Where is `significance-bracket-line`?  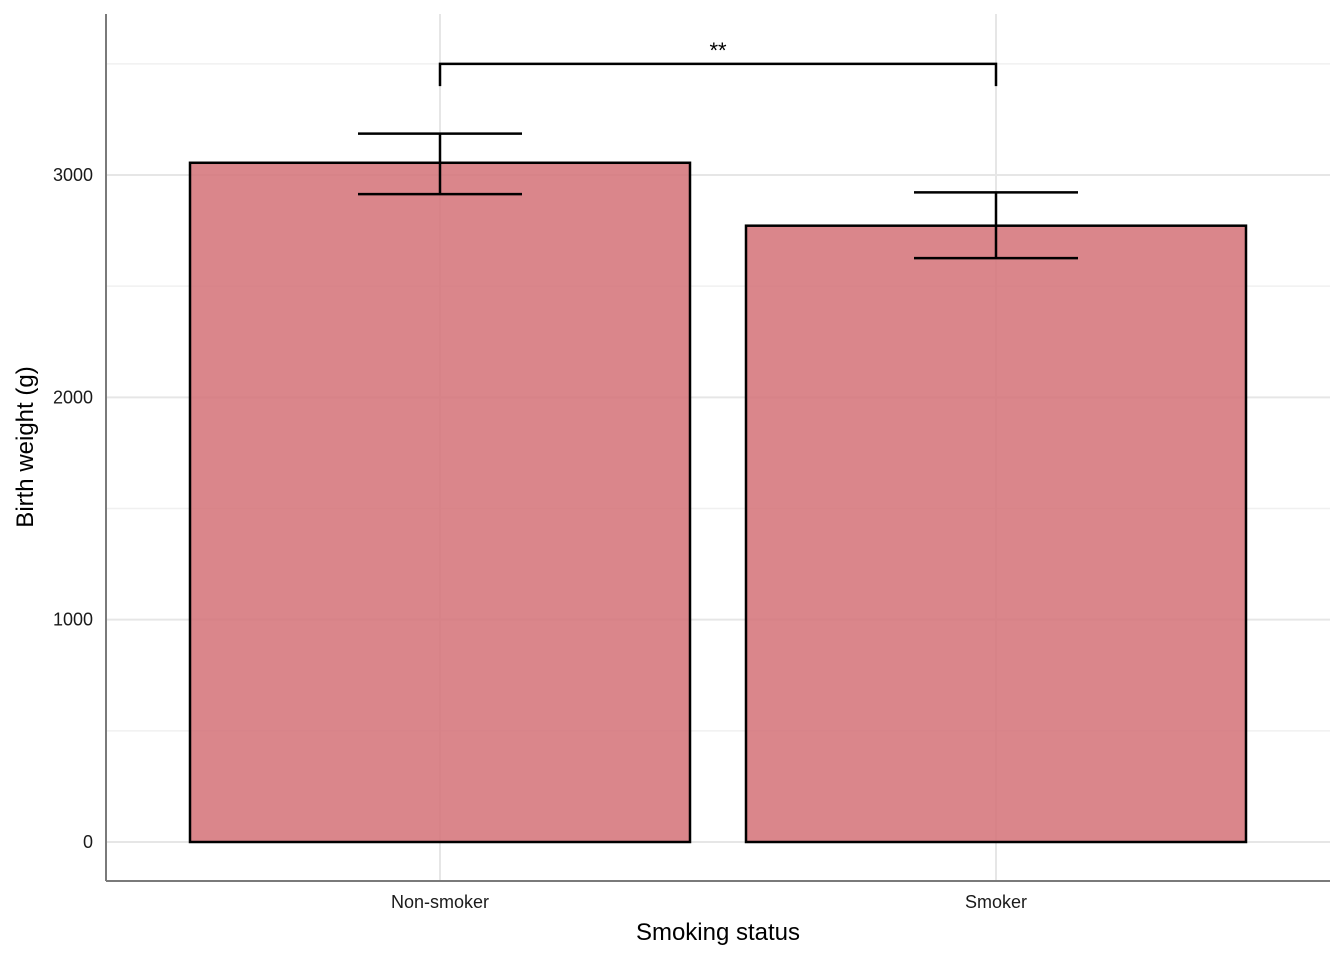 significance-bracket-line is located at coordinates (718, 74).